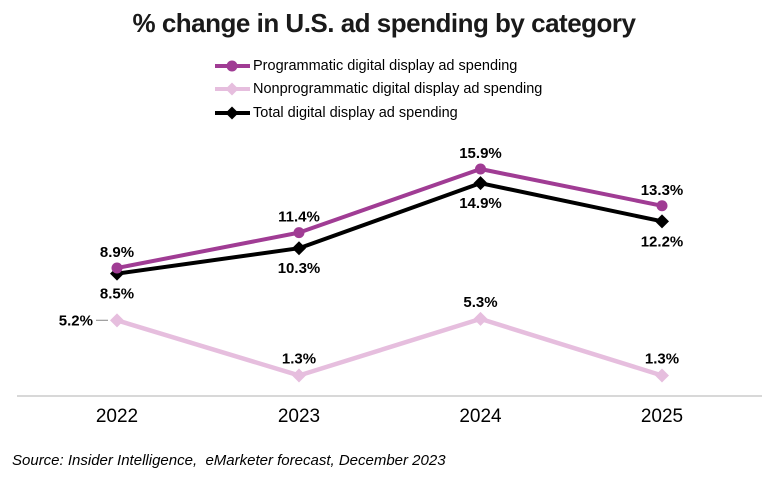 The width and height of the screenshot is (768, 480). I want to click on svg-text: 2023, so click(299, 416).